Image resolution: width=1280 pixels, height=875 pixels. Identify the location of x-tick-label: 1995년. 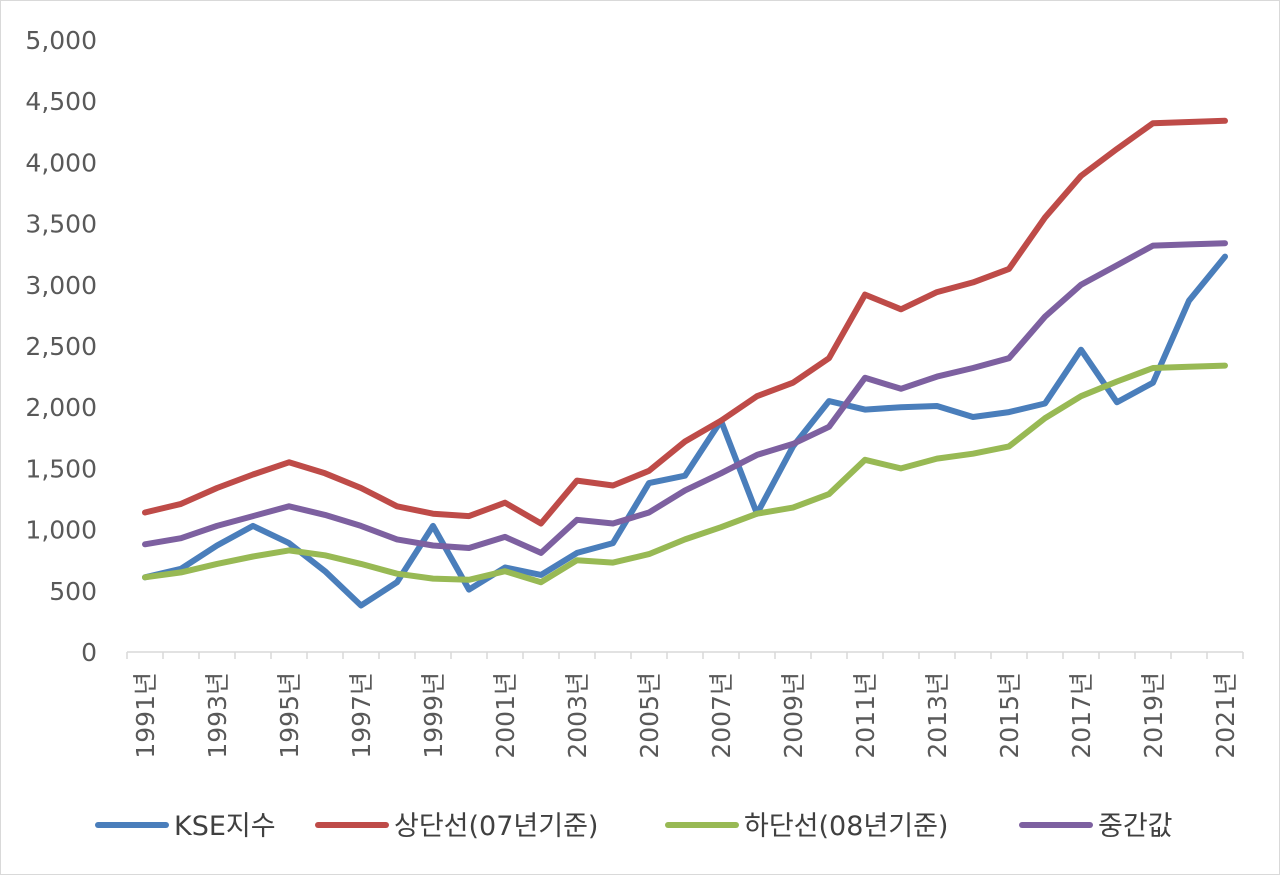
(289, 715).